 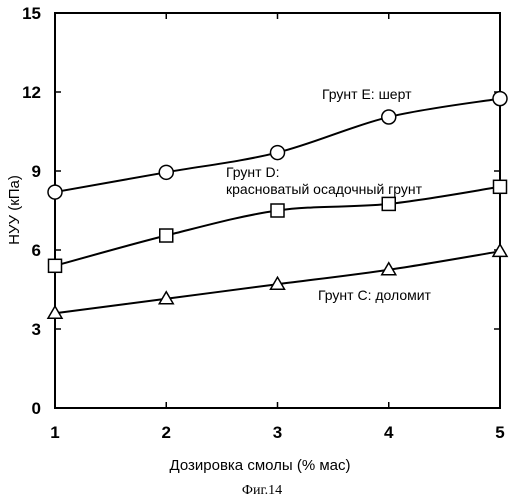 What do you see at coordinates (36, 171) in the screenshot?
I see `y-tick-label: 9` at bounding box center [36, 171].